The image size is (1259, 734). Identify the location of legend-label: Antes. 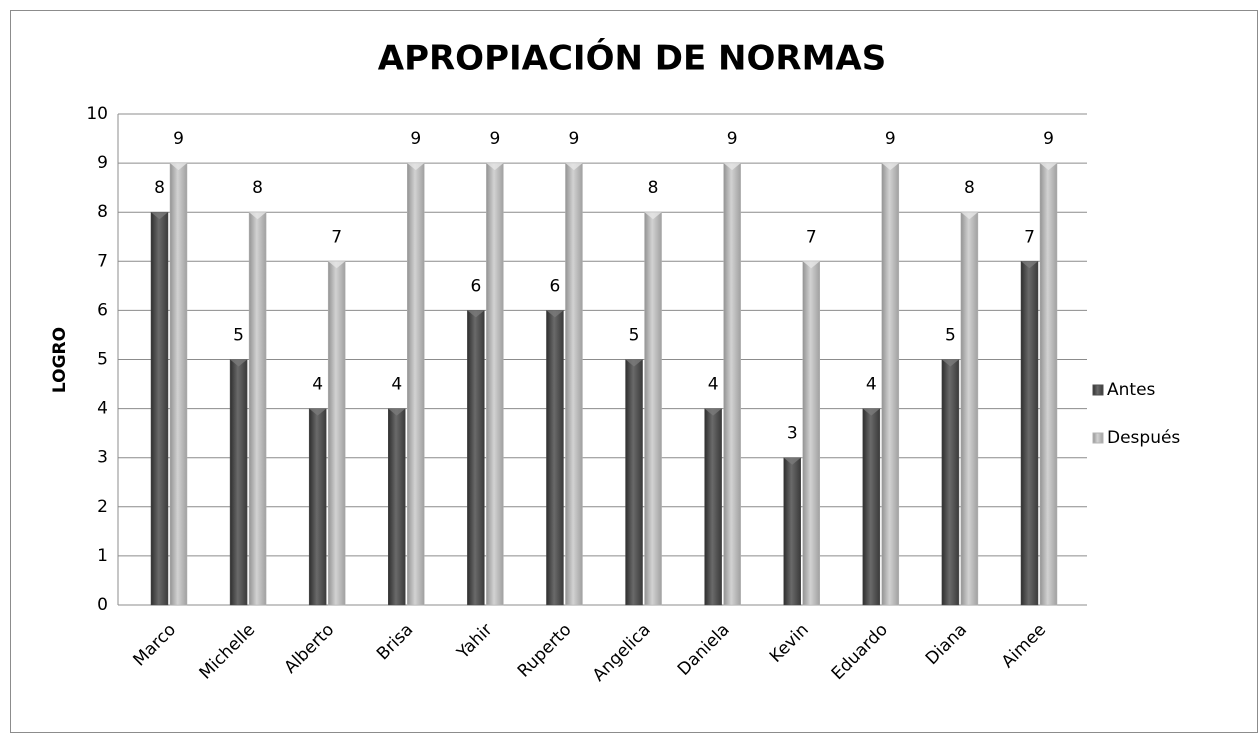
(1131, 390).